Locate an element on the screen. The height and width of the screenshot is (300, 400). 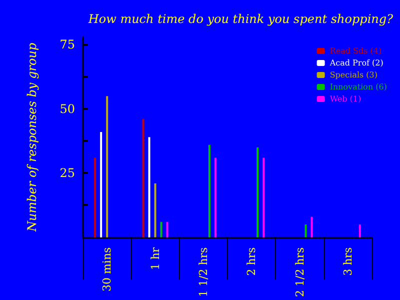
y-tick-label: 50 is located at coordinates (67, 109).